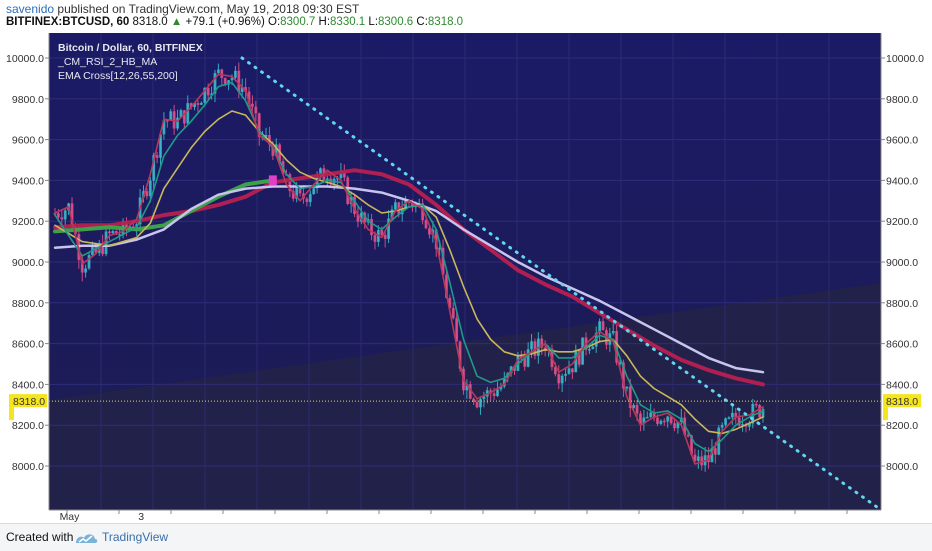 This screenshot has width=932, height=551. I want to click on price-tick-label-right: 9000.0, so click(902, 263).